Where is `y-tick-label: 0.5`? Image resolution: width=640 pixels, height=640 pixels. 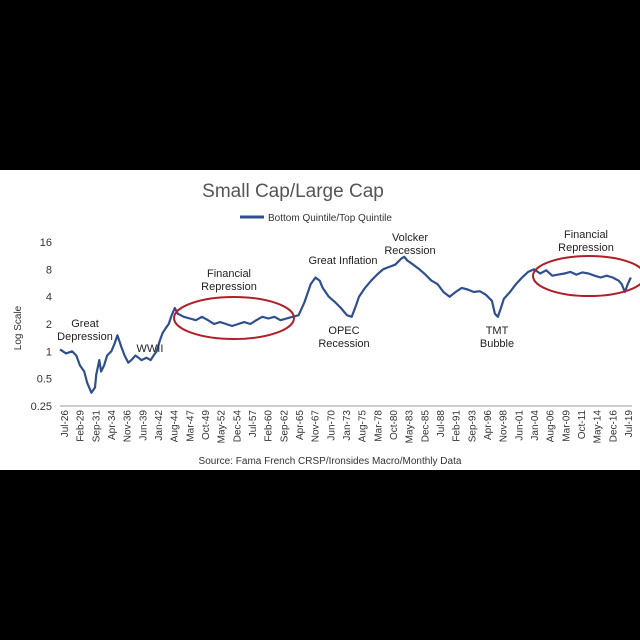 y-tick-label: 0.5 is located at coordinates (44, 380).